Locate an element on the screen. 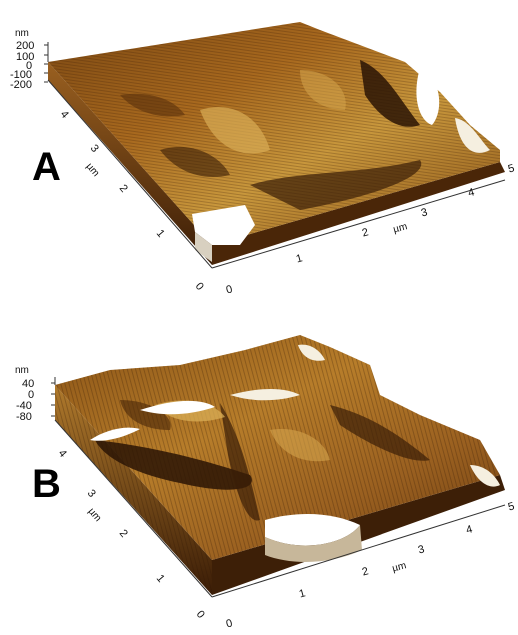 Image resolution: width=518 pixels, height=635 pixels. z-tick: -80 is located at coordinates (24, 417).